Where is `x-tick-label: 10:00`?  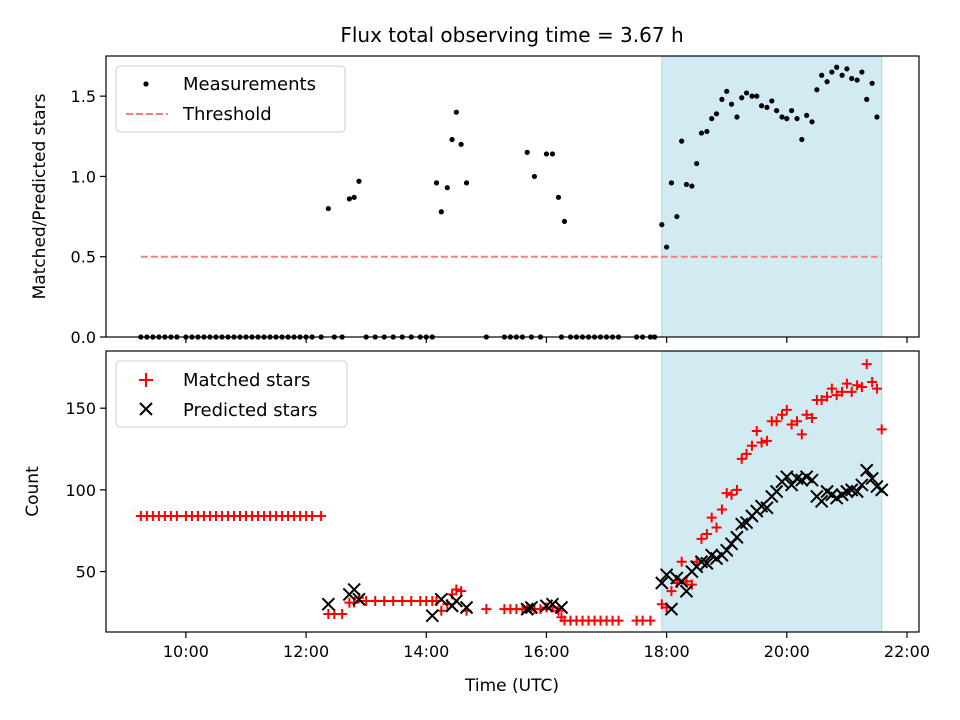
x-tick-label: 10:00 is located at coordinates (186, 651).